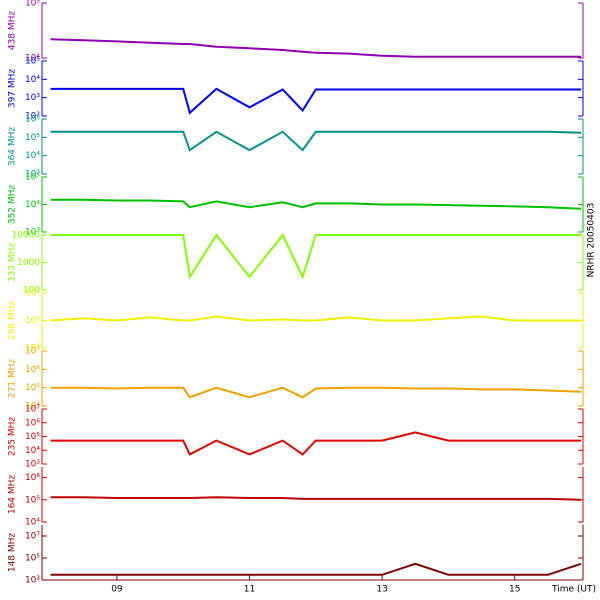 This screenshot has height=600, width=600. I want to click on series-label: 271 MHz, so click(13, 379).